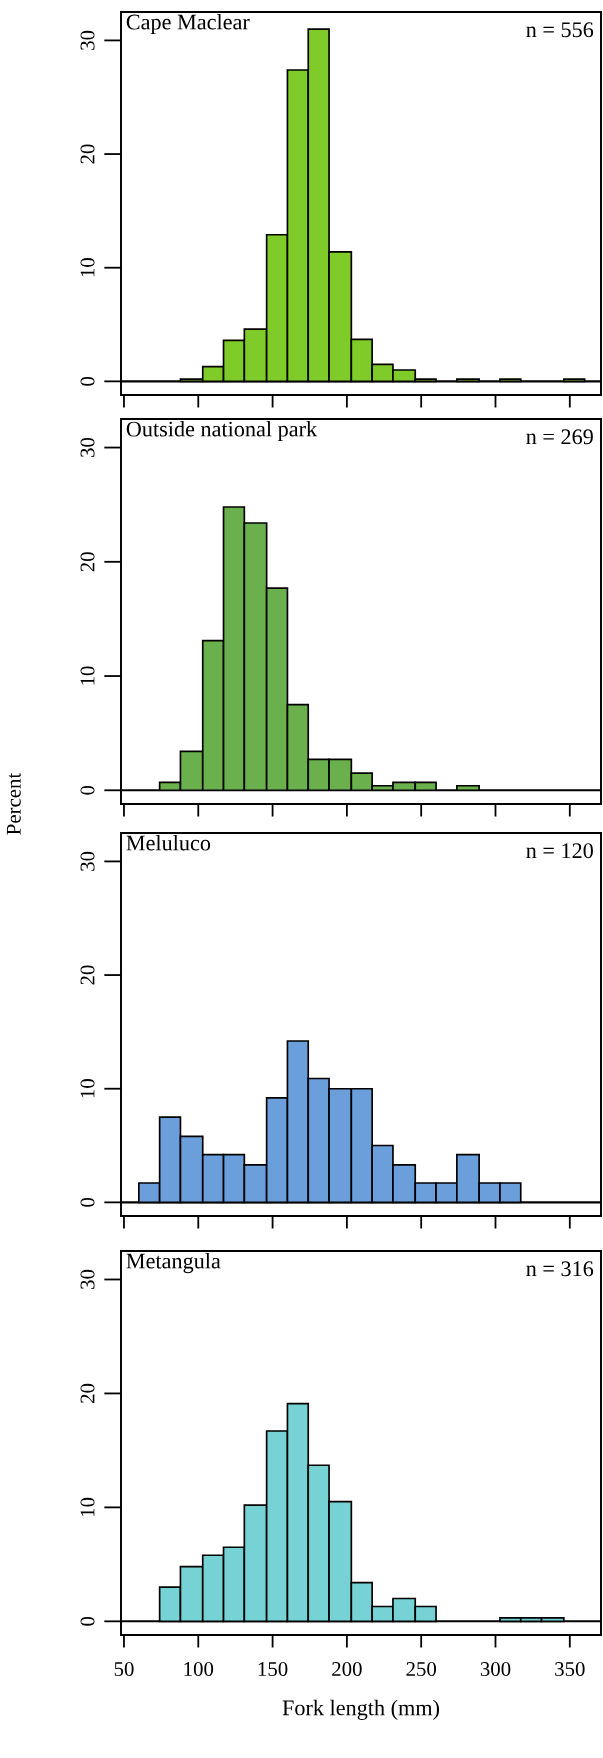  What do you see at coordinates (173, 1263) in the screenshot?
I see `chart-title: Metangula` at bounding box center [173, 1263].